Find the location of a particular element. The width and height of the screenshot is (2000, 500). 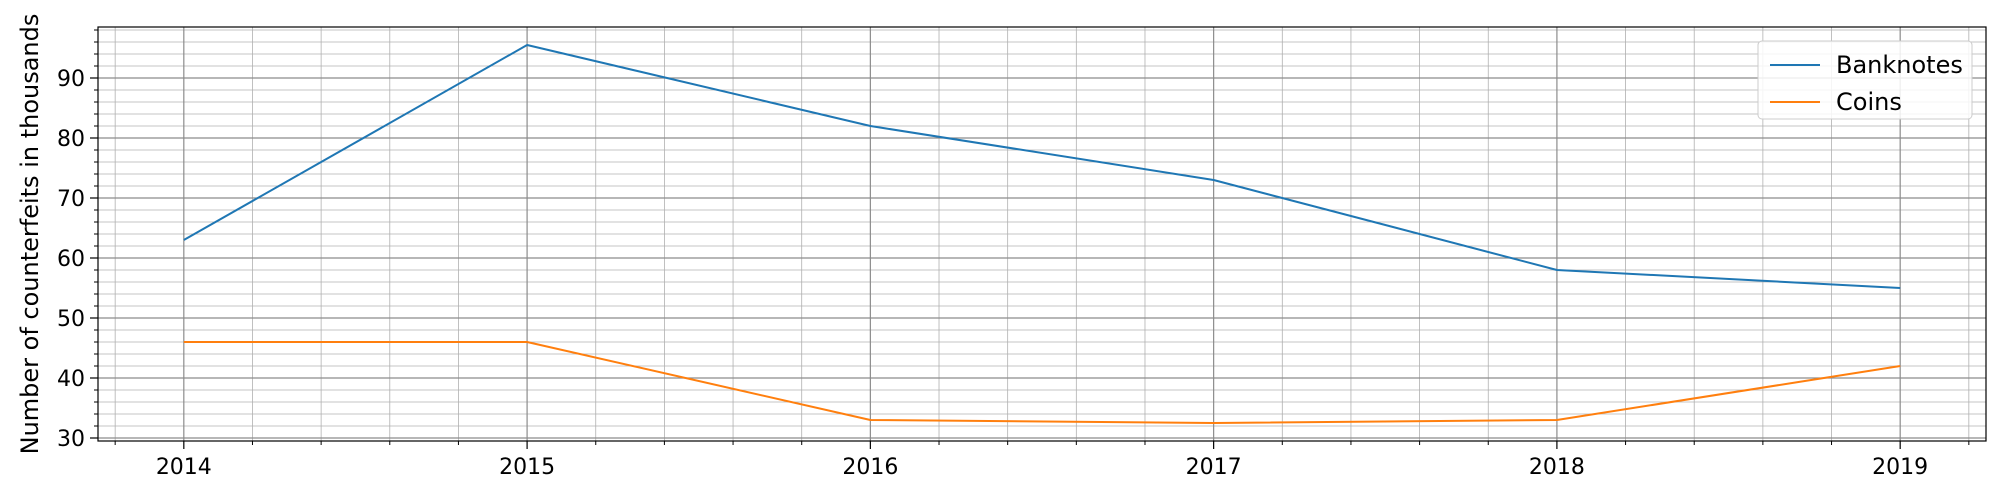

y-tick-label: 80 is located at coordinates (71, 139).